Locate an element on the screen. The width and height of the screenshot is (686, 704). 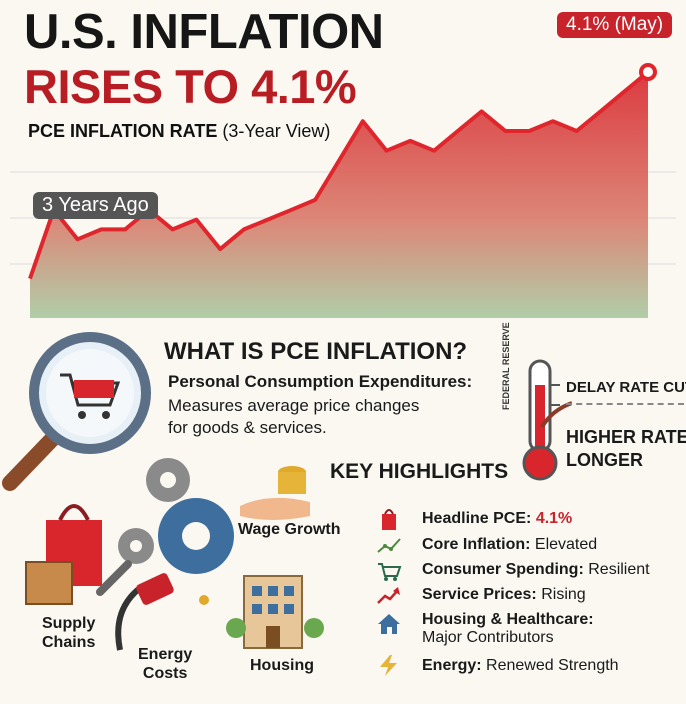
cart-icon is located at coordinates (390, 572).